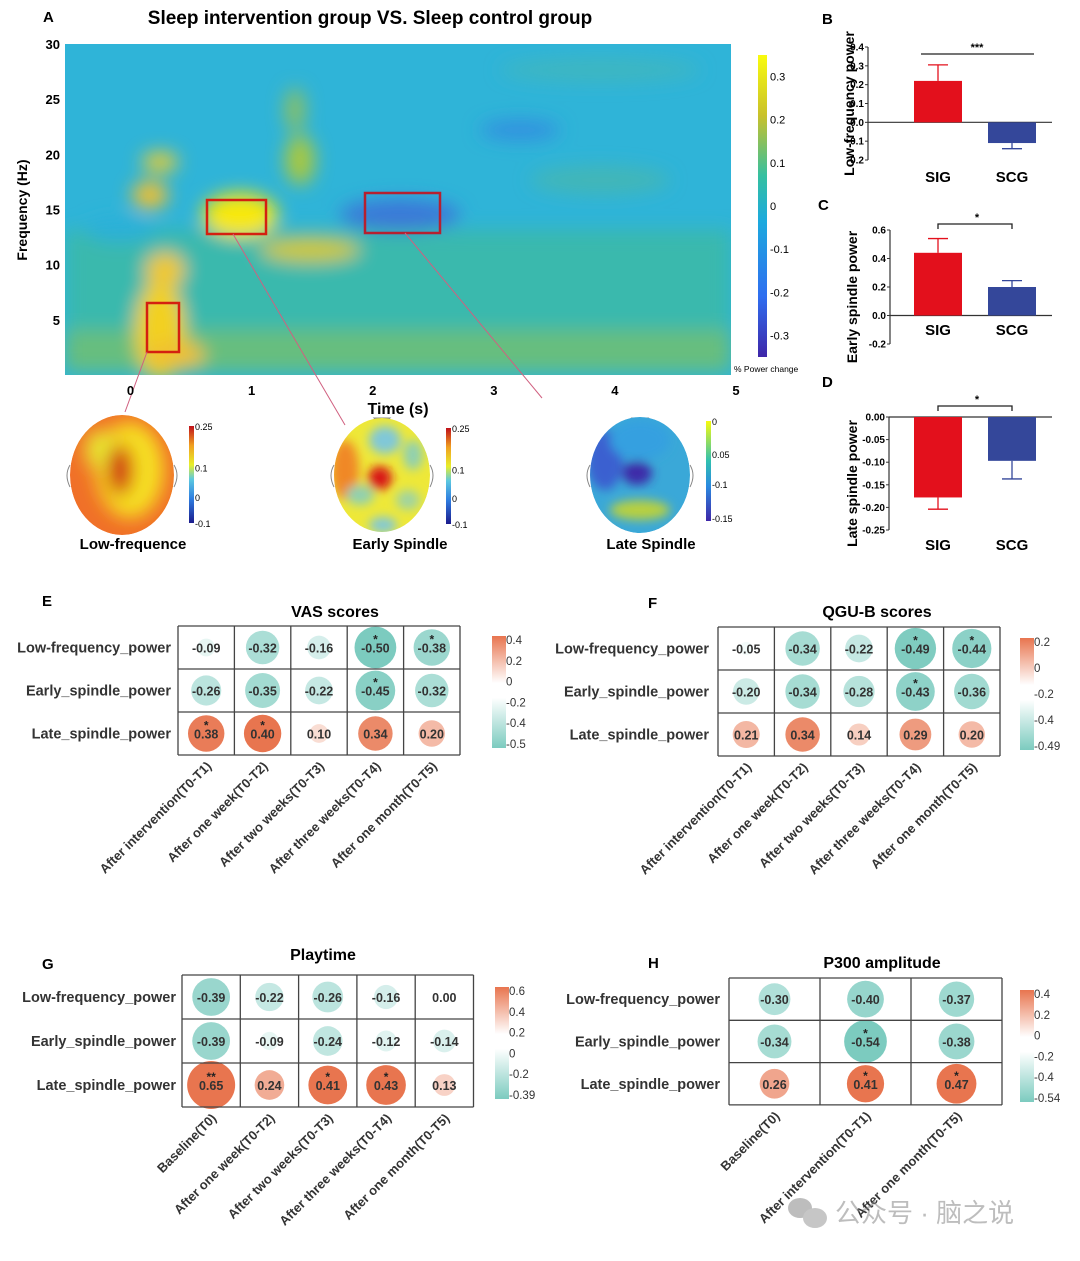  What do you see at coordinates (777, 164) in the screenshot?
I see `colorbar-tick-label: 0.1` at bounding box center [777, 164].